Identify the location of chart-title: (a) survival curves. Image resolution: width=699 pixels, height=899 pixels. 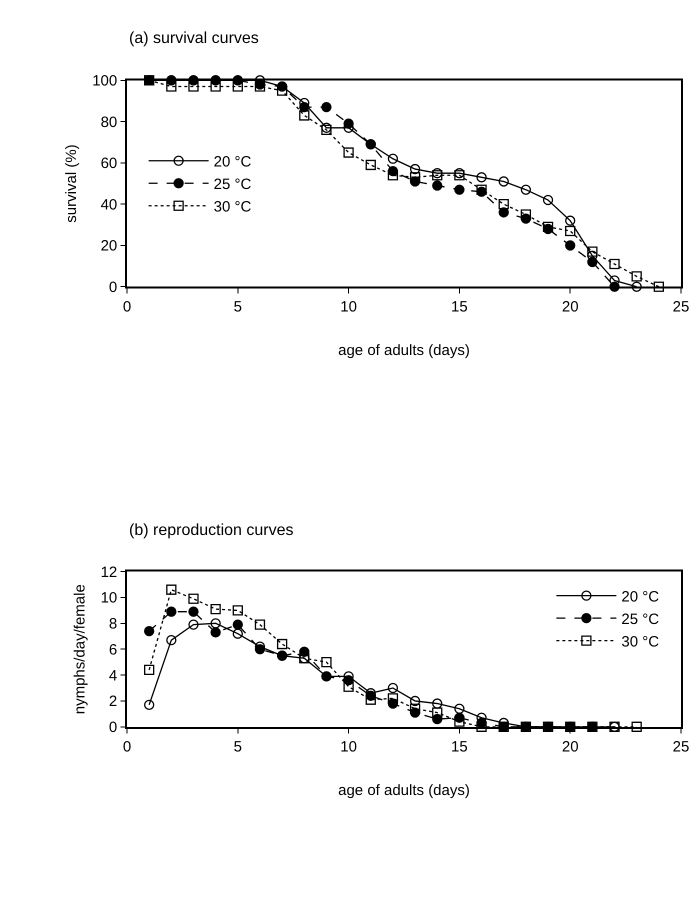
(194, 38).